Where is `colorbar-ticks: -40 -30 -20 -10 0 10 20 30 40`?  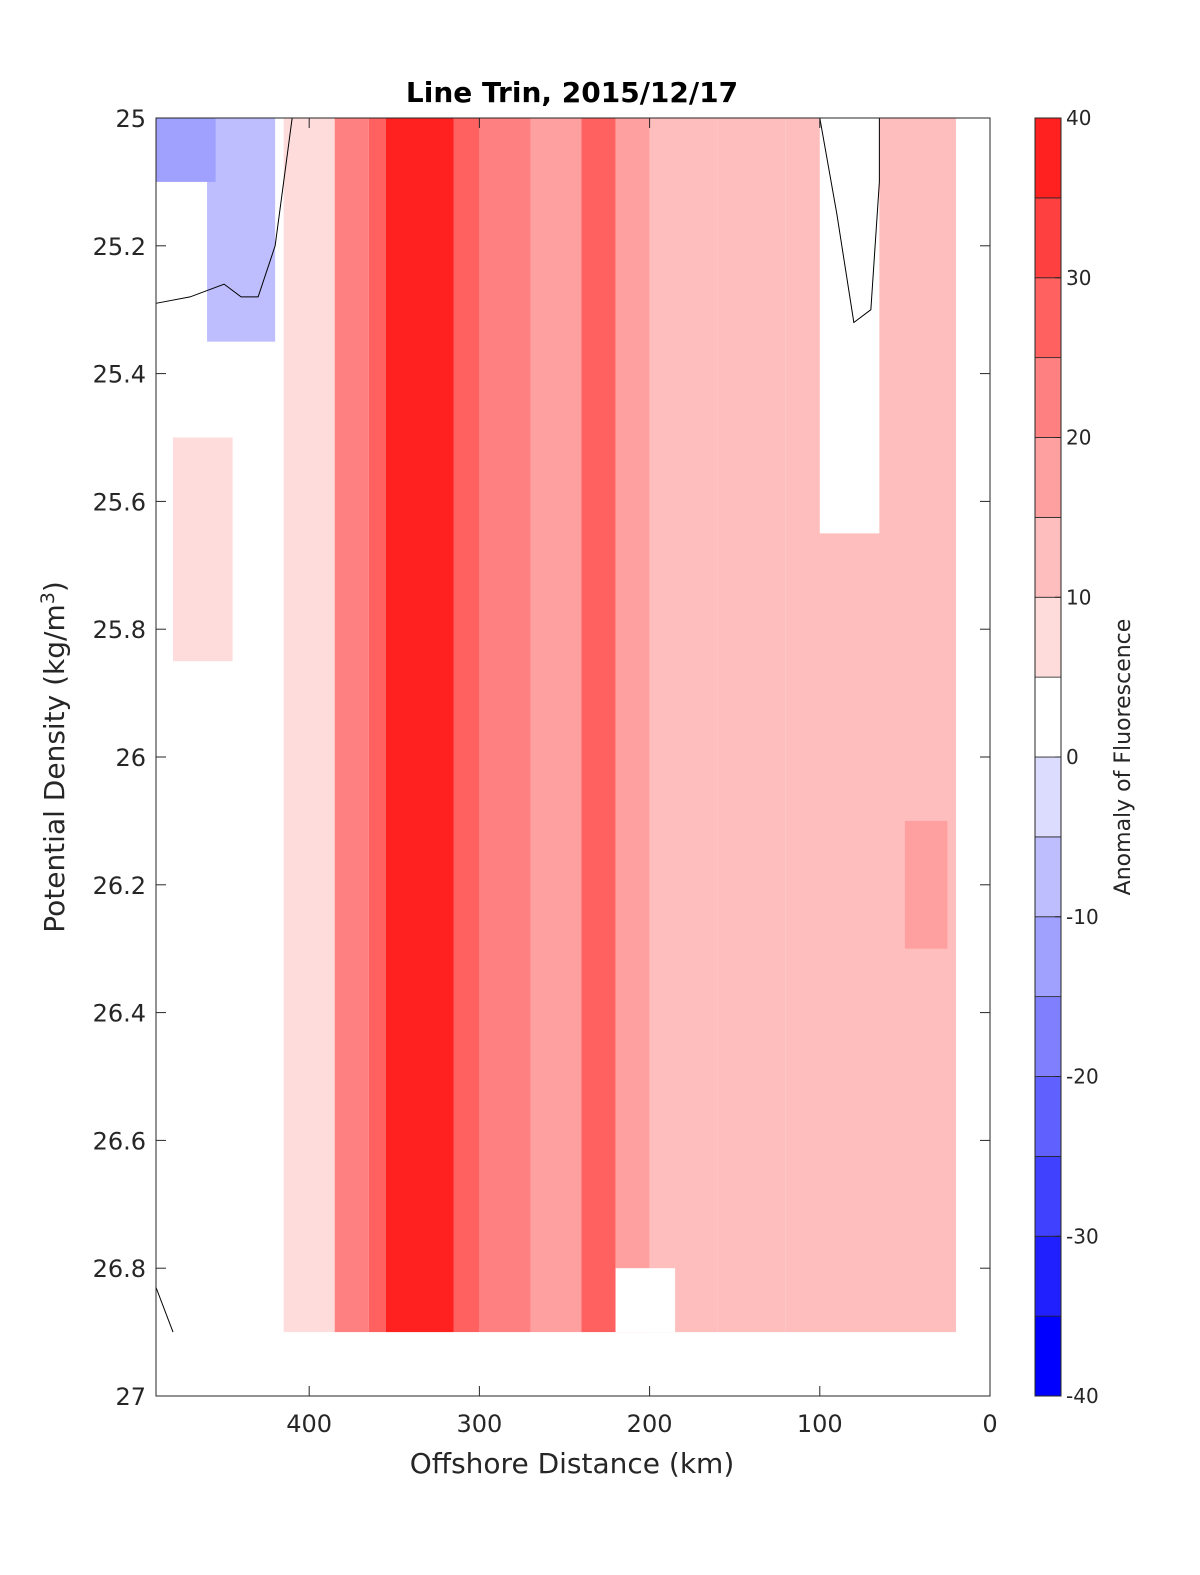 colorbar-ticks: -40 -30 -20 -10 0 10 20 30 40 is located at coordinates (1077, 757).